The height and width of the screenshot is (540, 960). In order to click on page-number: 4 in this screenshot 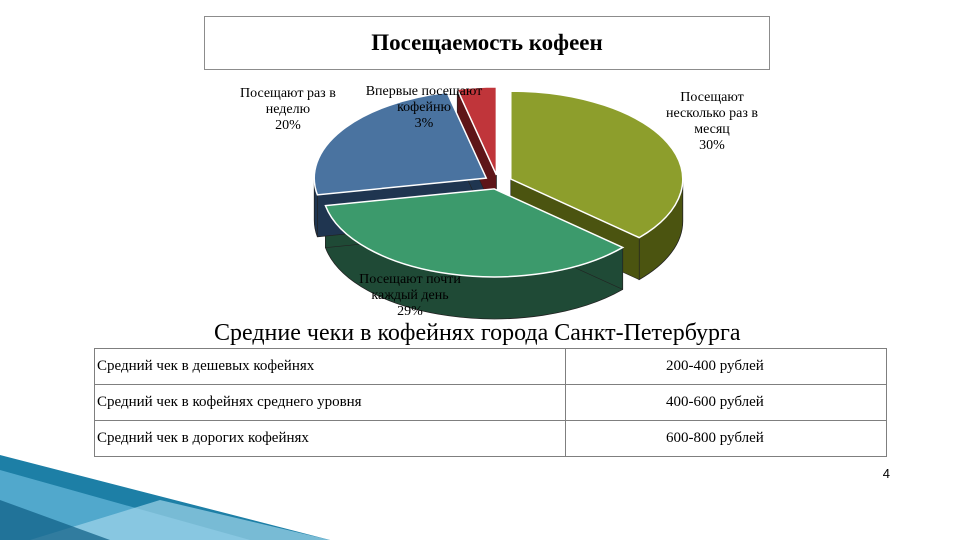, I will do `click(886, 473)`.